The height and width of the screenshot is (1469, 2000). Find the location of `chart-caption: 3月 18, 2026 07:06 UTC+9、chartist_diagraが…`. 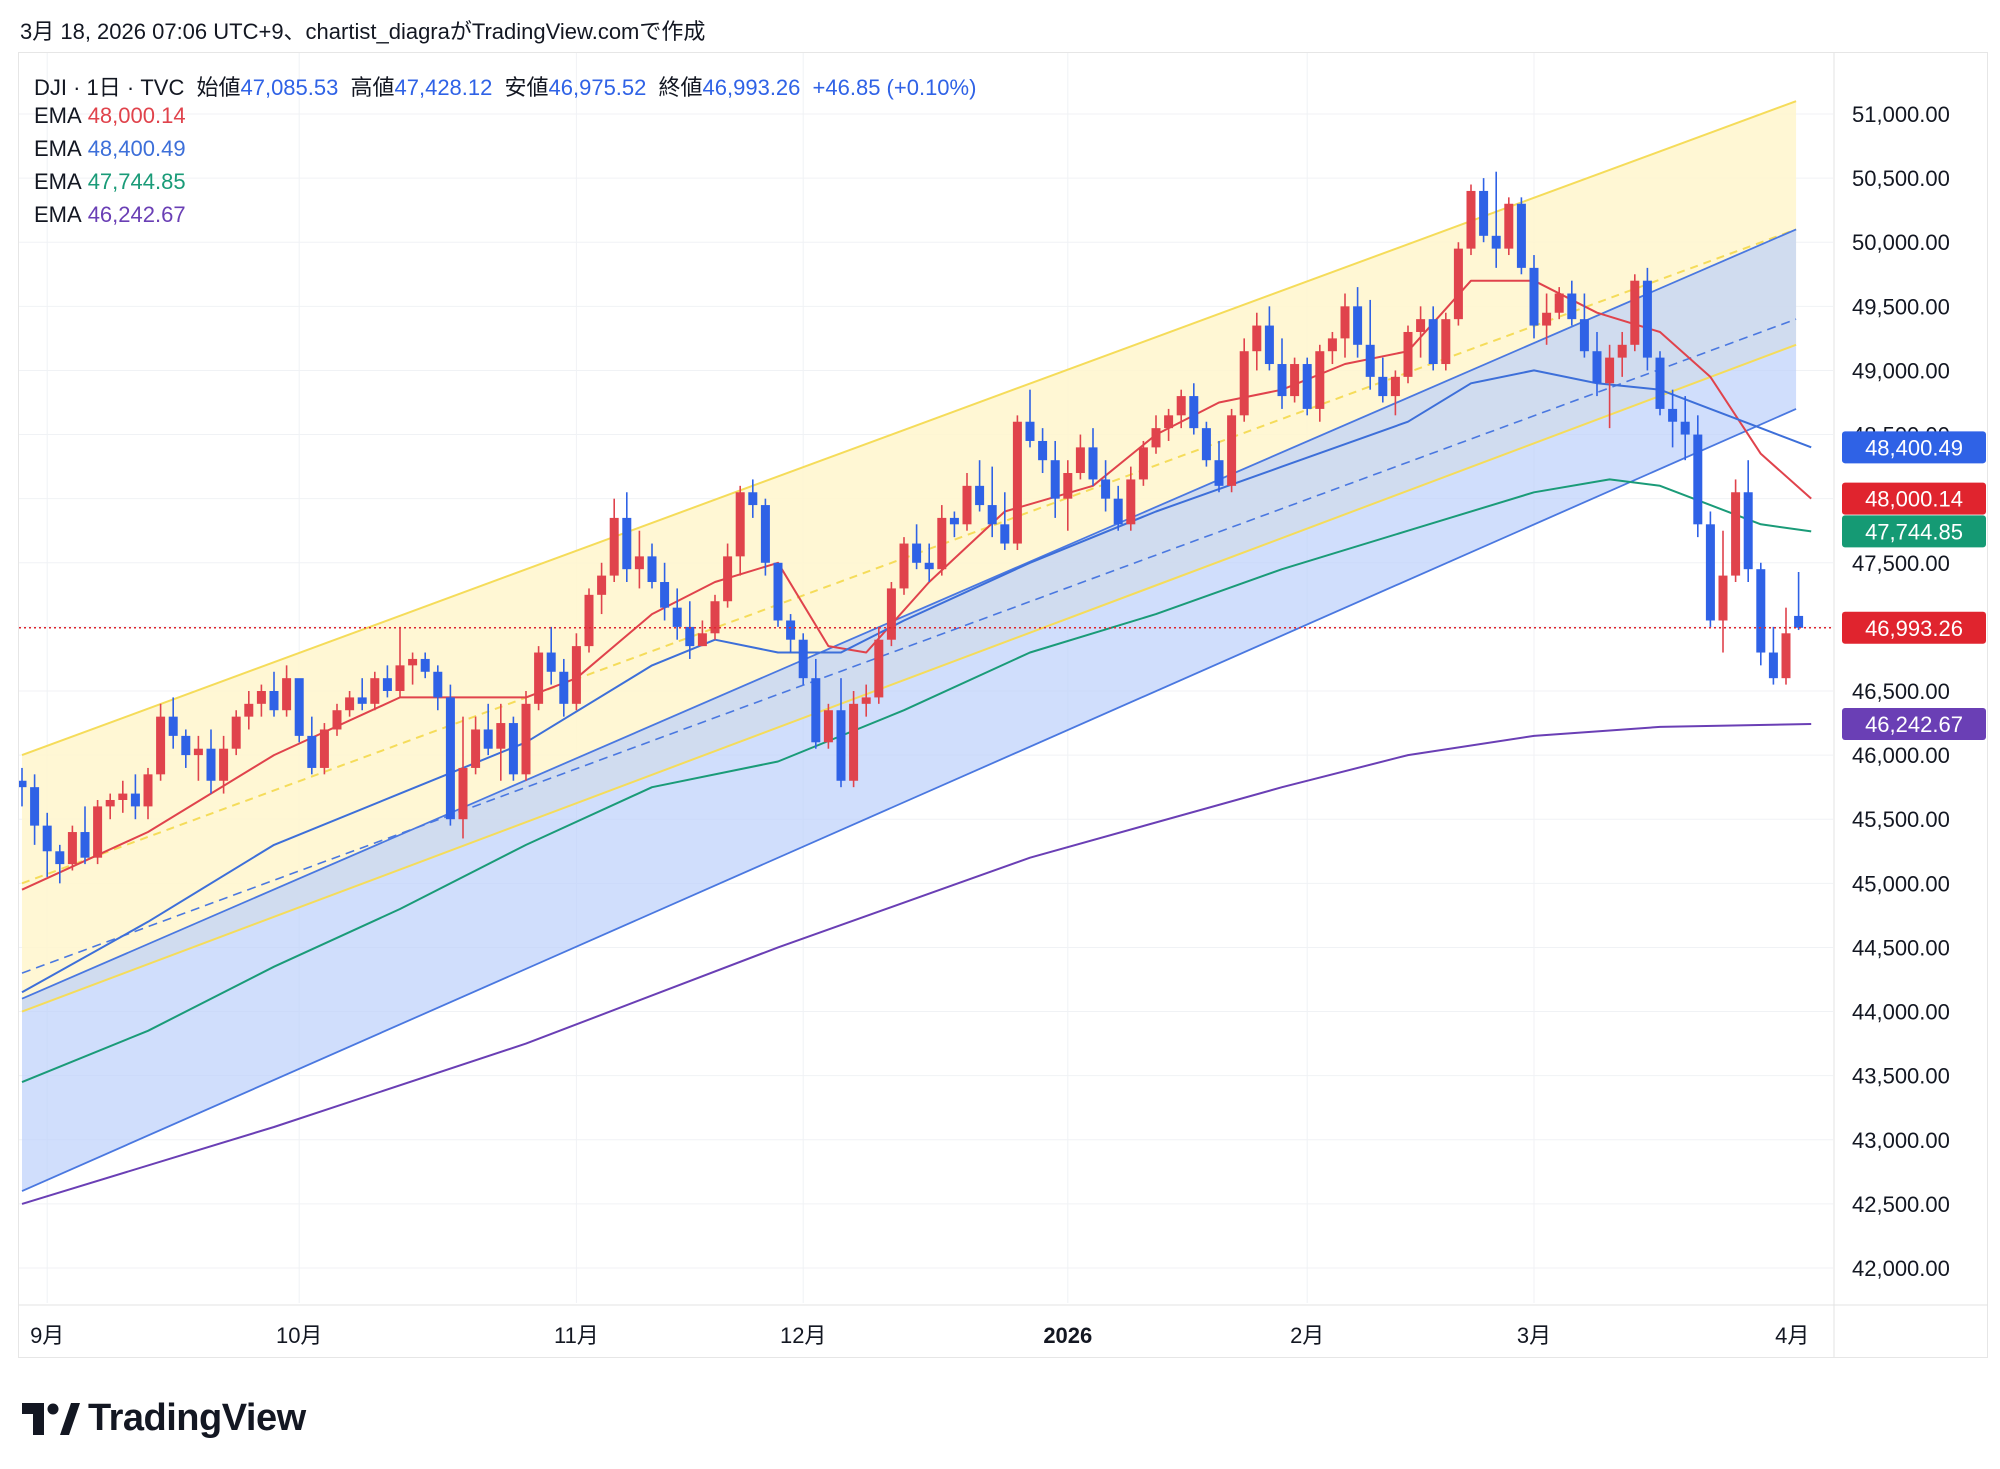

chart-caption: 3月 18, 2026 07:06 UTC+9、chartist_diagraが… is located at coordinates (363, 31).